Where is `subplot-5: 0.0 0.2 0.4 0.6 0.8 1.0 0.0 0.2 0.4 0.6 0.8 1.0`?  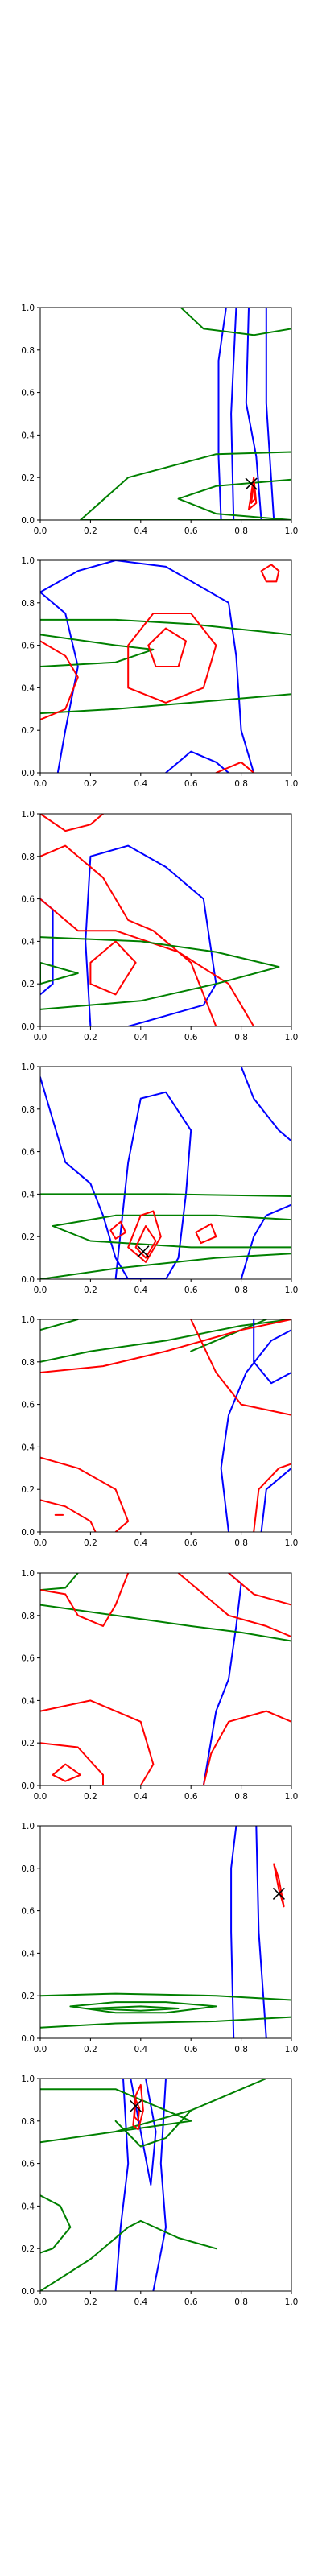
subplot-5: 0.0 0.2 0.4 0.6 0.8 1.0 0.0 0.2 0.4 0.6 0.8 1.0 is located at coordinates (159, 1431).